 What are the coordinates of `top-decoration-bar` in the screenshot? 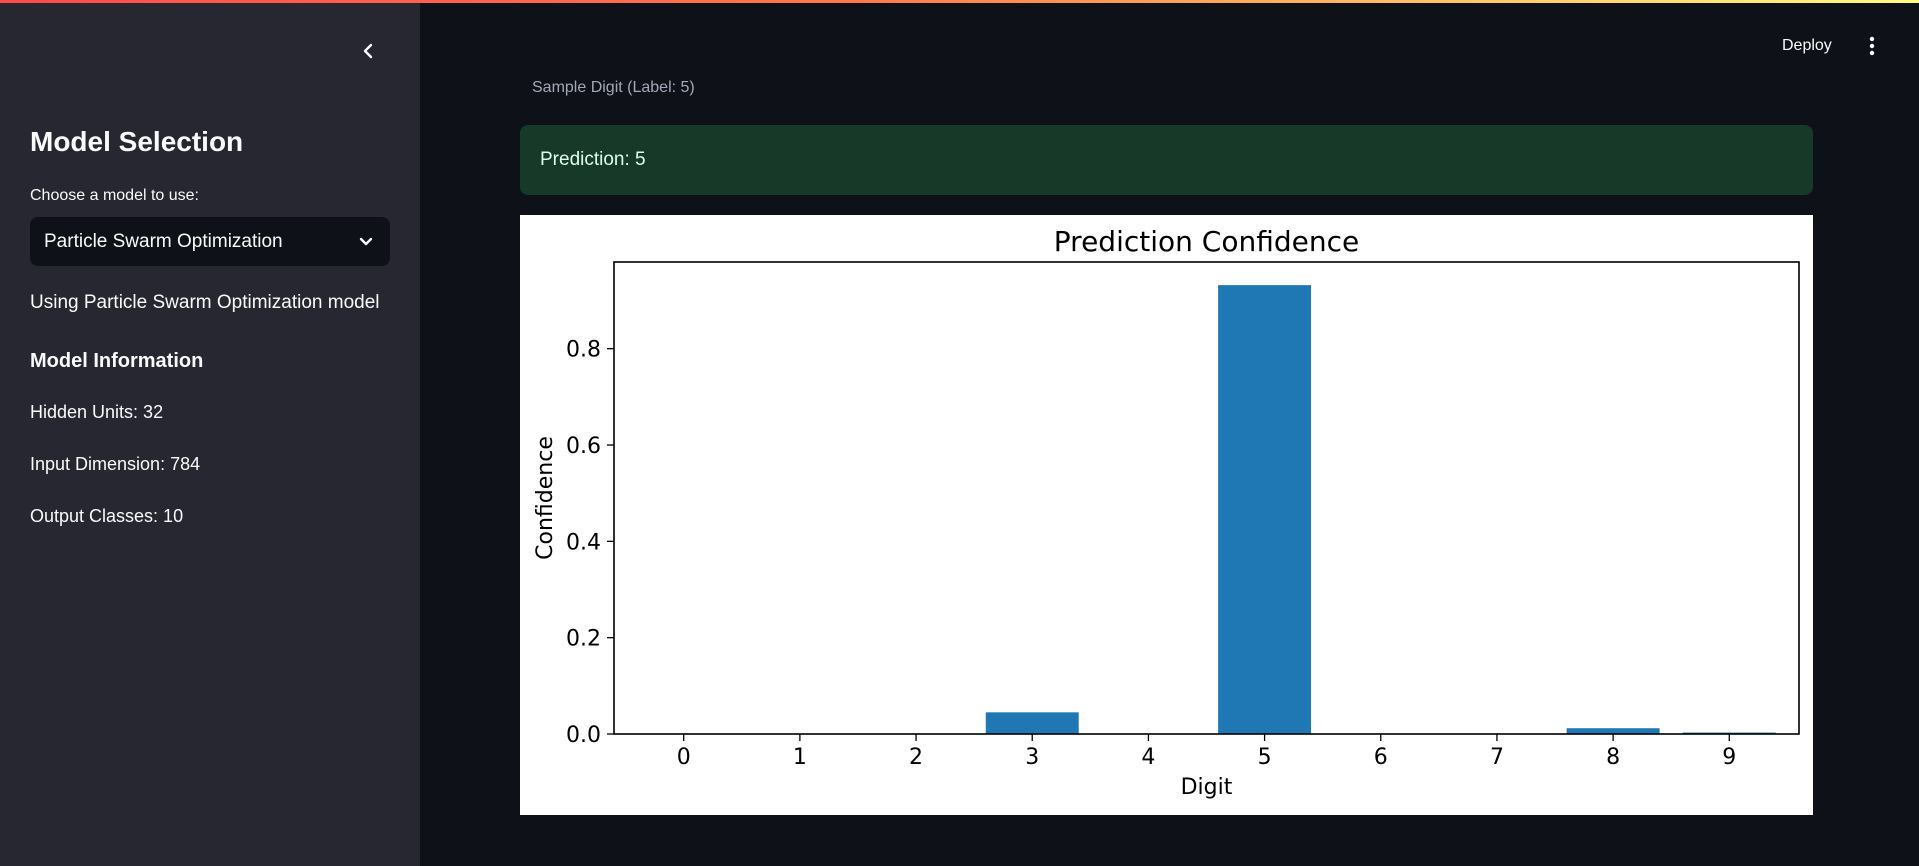 It's located at (959, 1).